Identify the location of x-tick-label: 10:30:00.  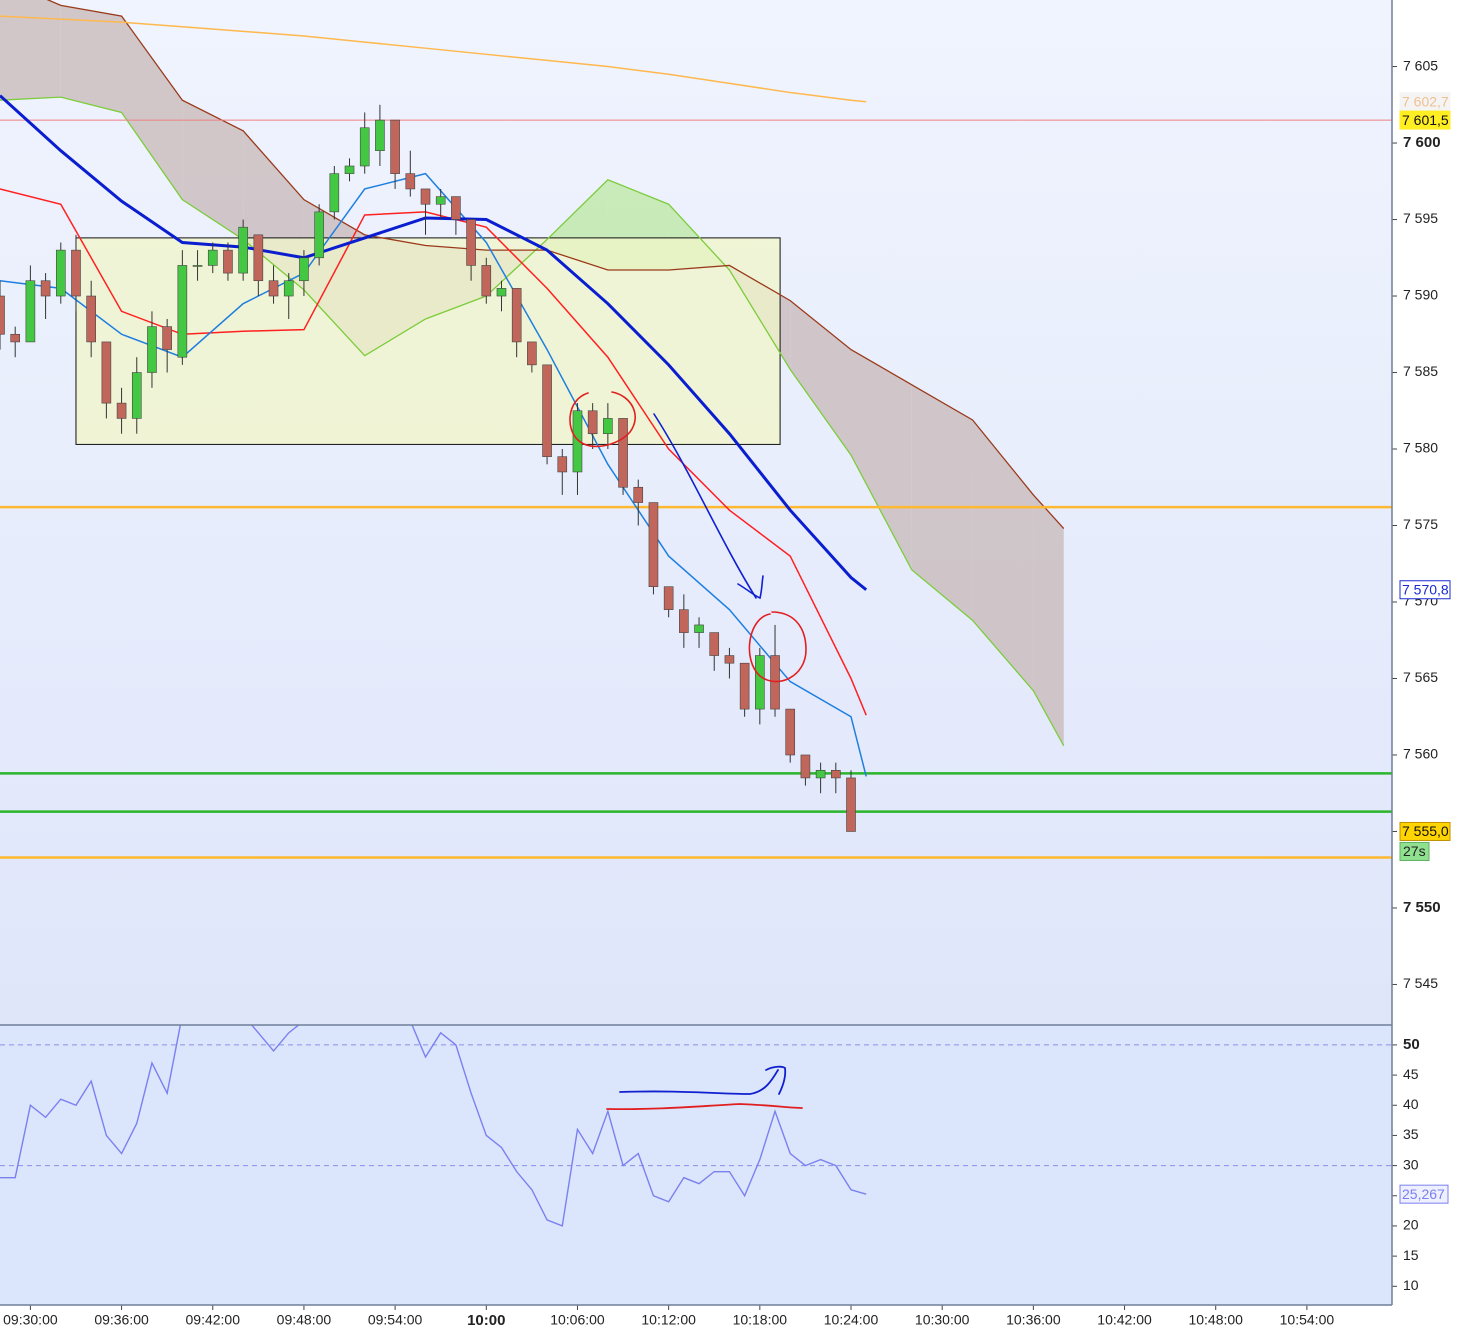
(942, 1320).